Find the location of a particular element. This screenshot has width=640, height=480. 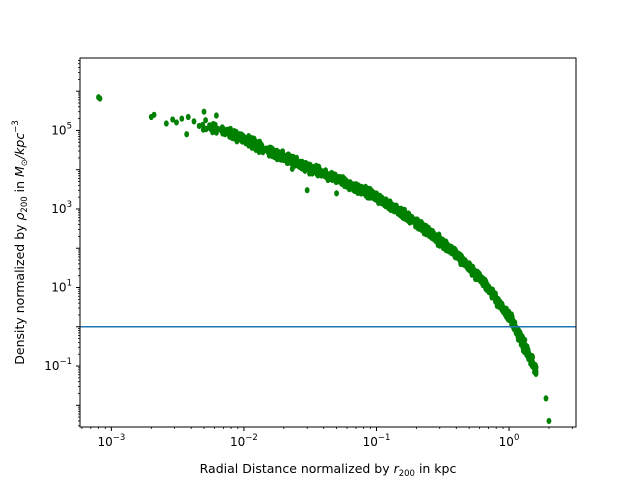

x-tick-label: 10⁻² is located at coordinates (244, 441).